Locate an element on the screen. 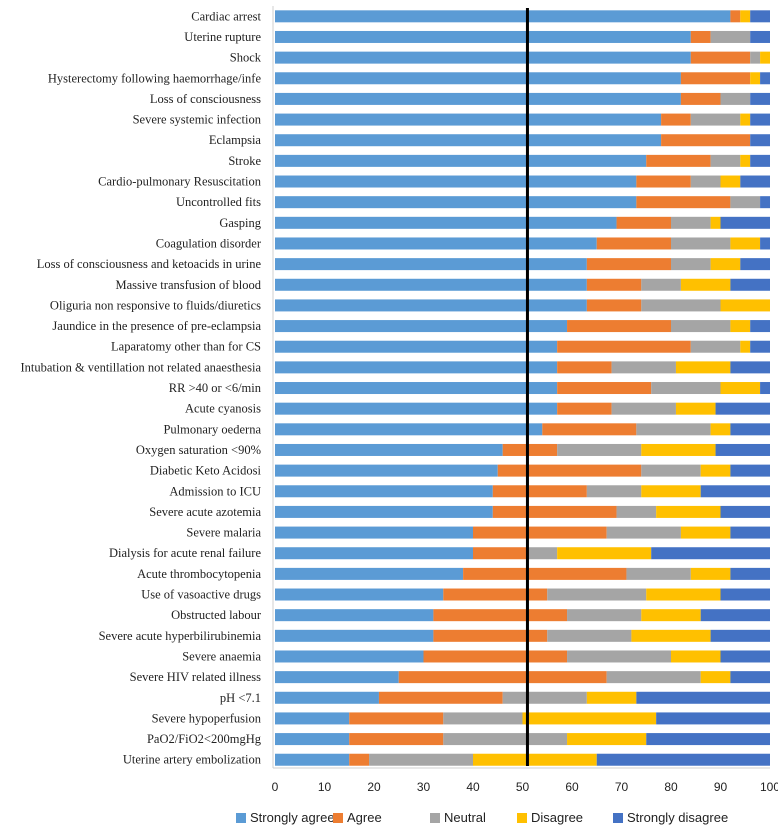 The image size is (778, 826). category-label: Cardiac arrest is located at coordinates (226, 16).